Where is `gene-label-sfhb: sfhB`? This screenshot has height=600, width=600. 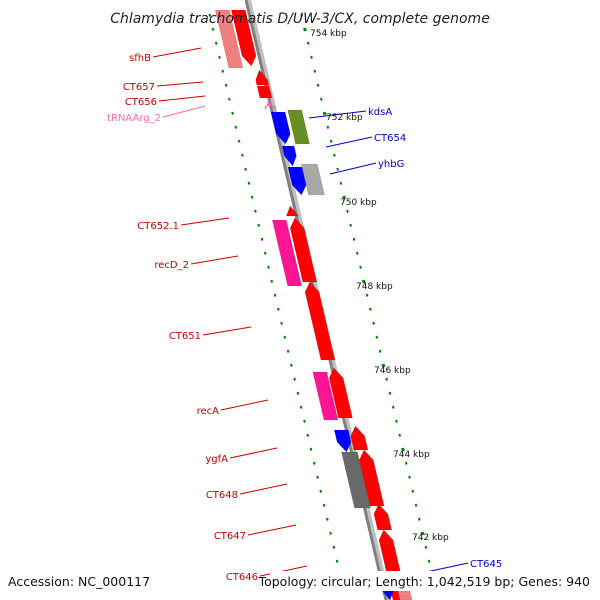 gene-label-sfhb: sfhB is located at coordinates (140, 58).